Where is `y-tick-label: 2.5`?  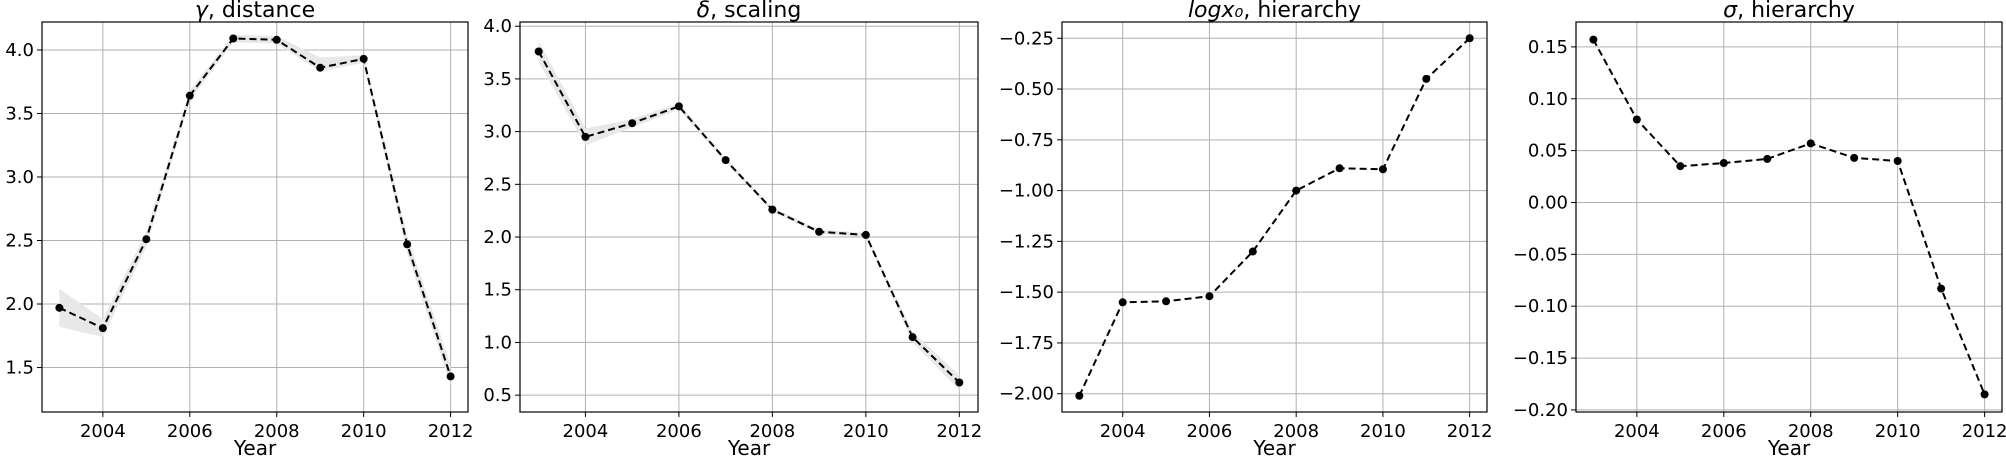 y-tick-label: 2.5 is located at coordinates (497, 184).